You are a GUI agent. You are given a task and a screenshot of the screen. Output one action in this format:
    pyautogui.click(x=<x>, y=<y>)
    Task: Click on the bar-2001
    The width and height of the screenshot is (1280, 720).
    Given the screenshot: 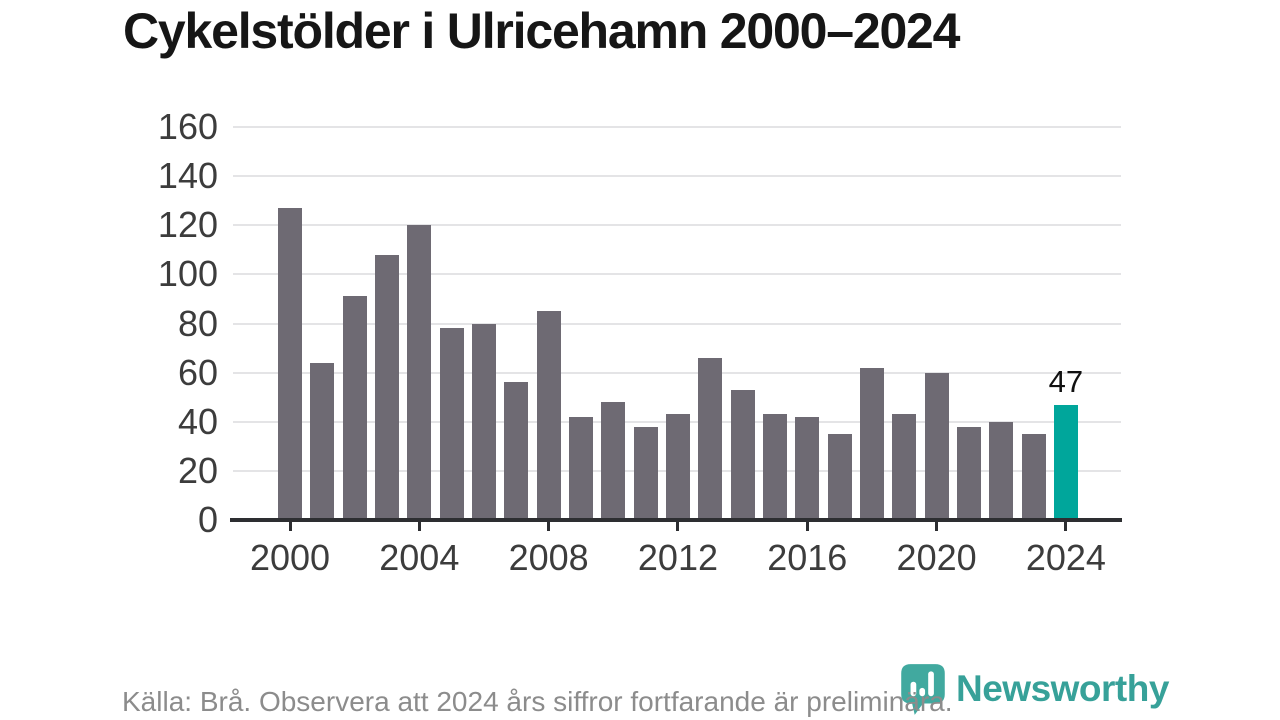 What is the action you would take?
    pyautogui.click(x=322, y=441)
    